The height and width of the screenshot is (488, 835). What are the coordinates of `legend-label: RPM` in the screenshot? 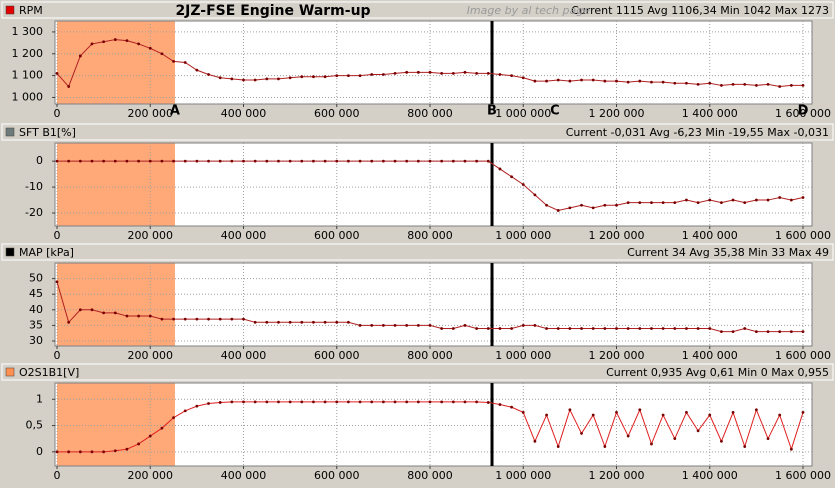 It's located at (31, 10).